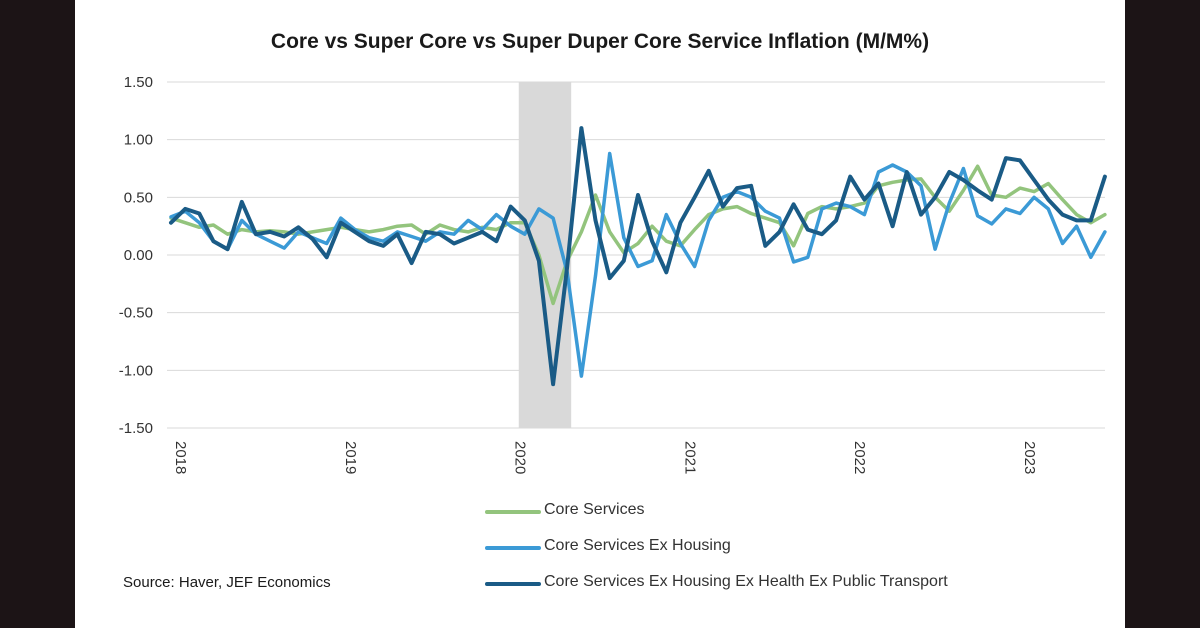 This screenshot has width=1200, height=628. I want to click on x-tick-label: 2019, so click(350, 457).